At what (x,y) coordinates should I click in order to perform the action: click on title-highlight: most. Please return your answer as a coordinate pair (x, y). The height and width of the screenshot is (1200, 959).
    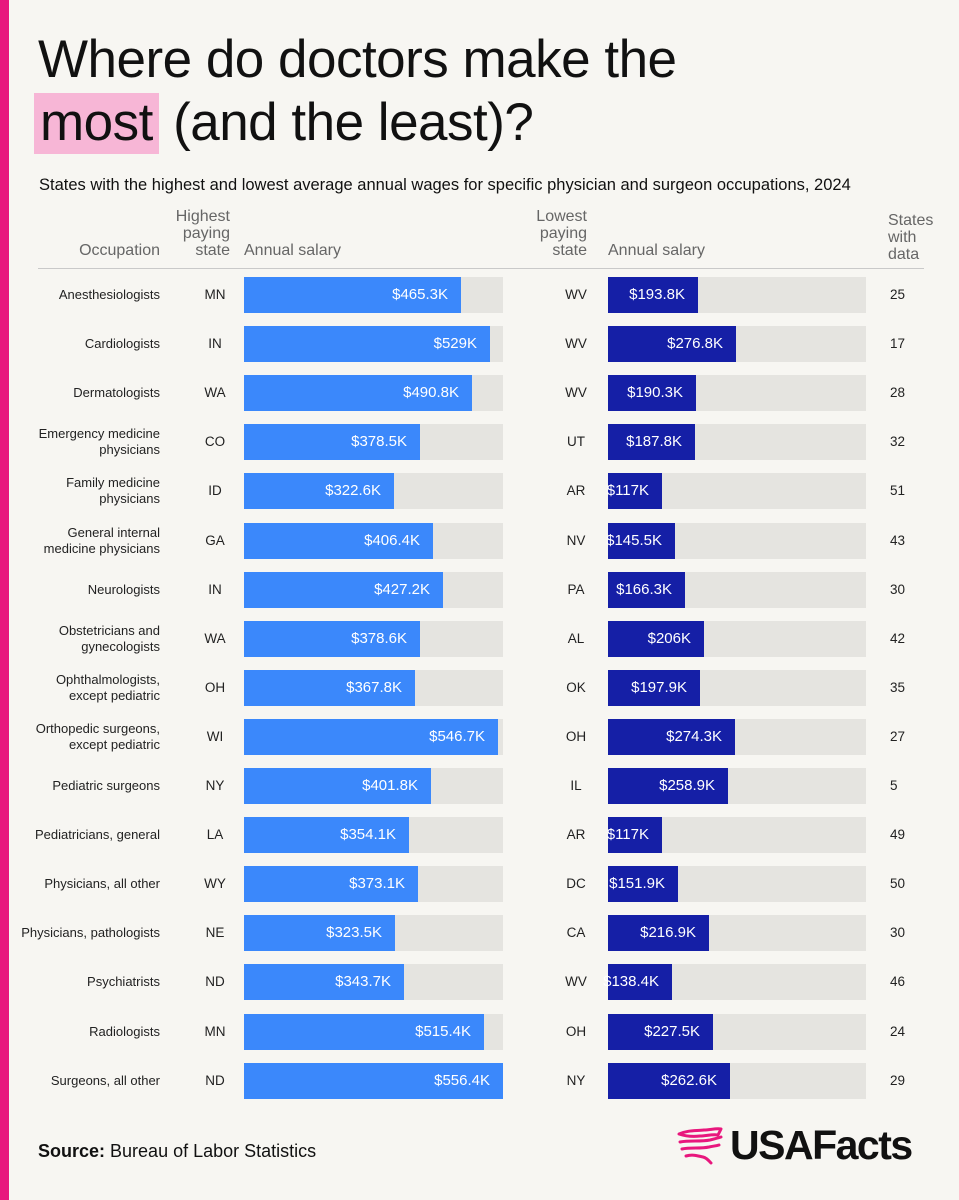
    Looking at the image, I should click on (96, 123).